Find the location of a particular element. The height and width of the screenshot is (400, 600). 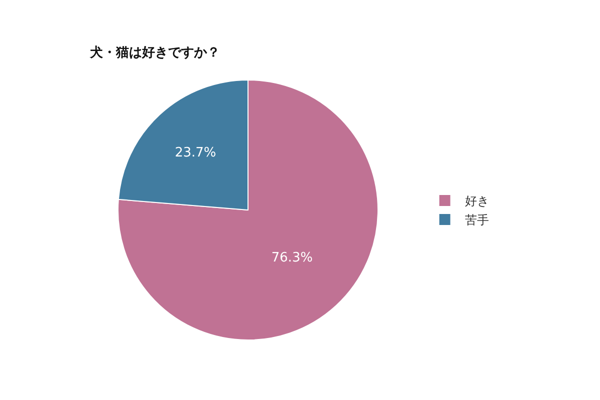

data-label: 76.3% is located at coordinates (292, 258).